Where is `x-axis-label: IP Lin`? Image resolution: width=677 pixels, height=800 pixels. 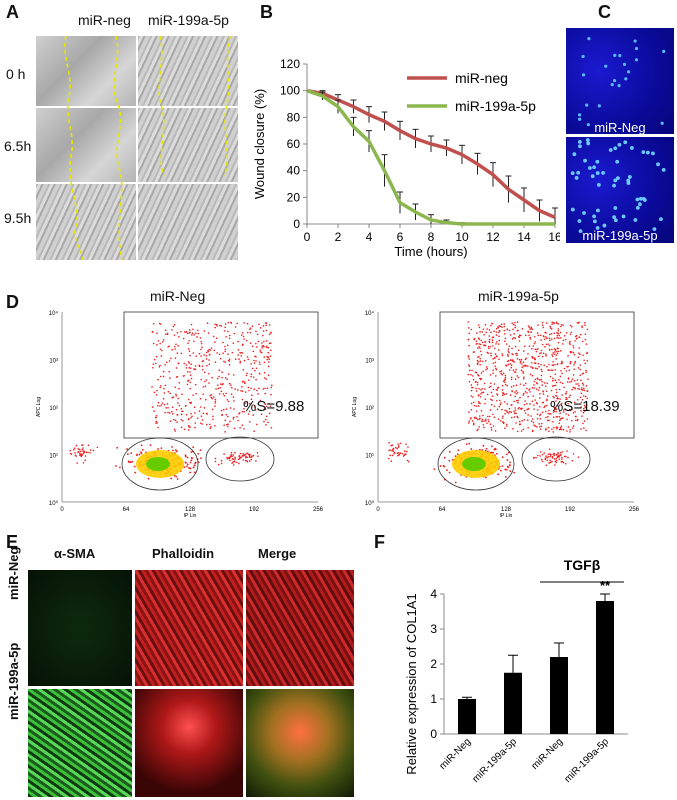 x-axis-label: IP Lin is located at coordinates (506, 515).